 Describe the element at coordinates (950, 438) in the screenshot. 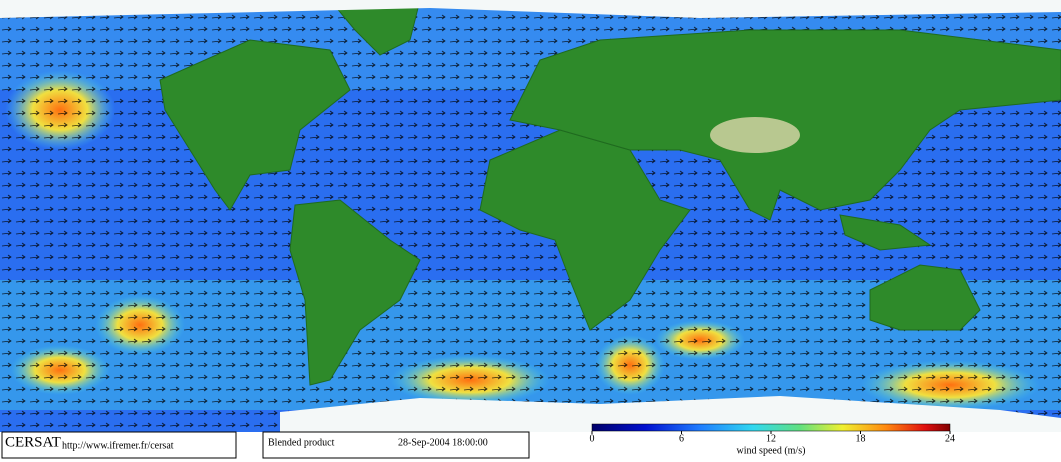

I see `colorbar-tick-label: 24` at that location.